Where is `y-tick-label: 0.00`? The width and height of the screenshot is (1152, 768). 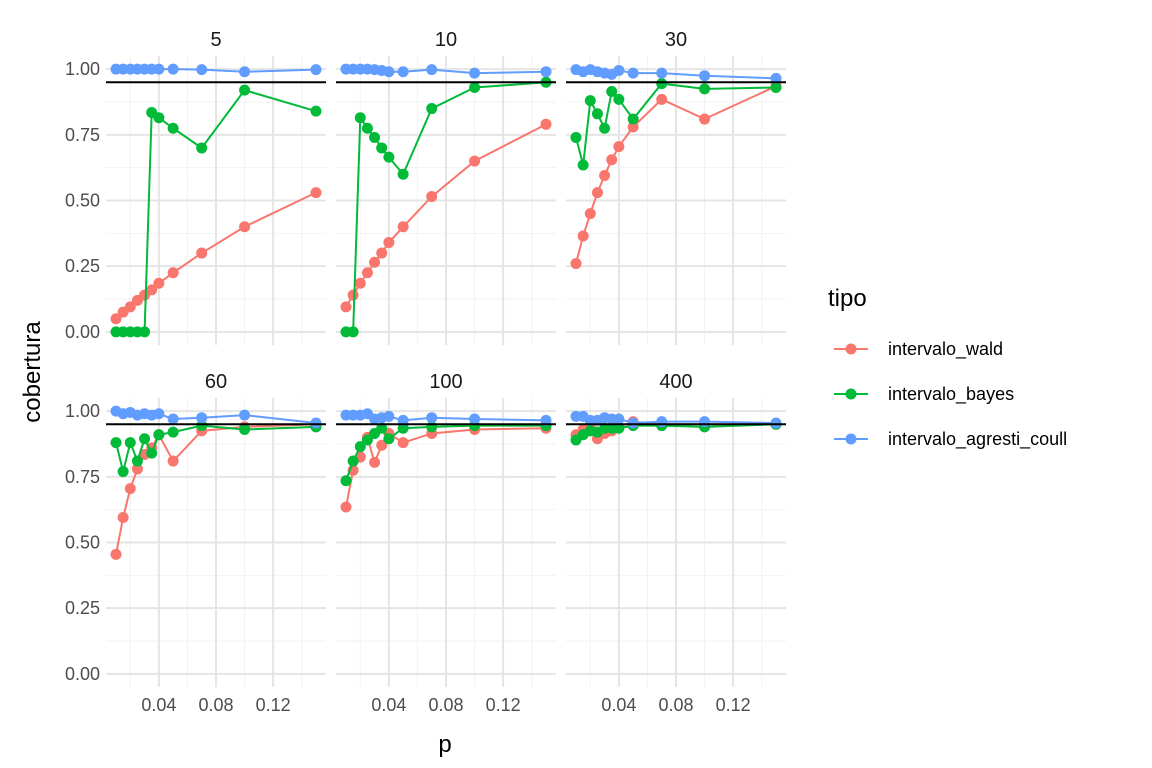 y-tick-label: 0.00 is located at coordinates (82, 332).